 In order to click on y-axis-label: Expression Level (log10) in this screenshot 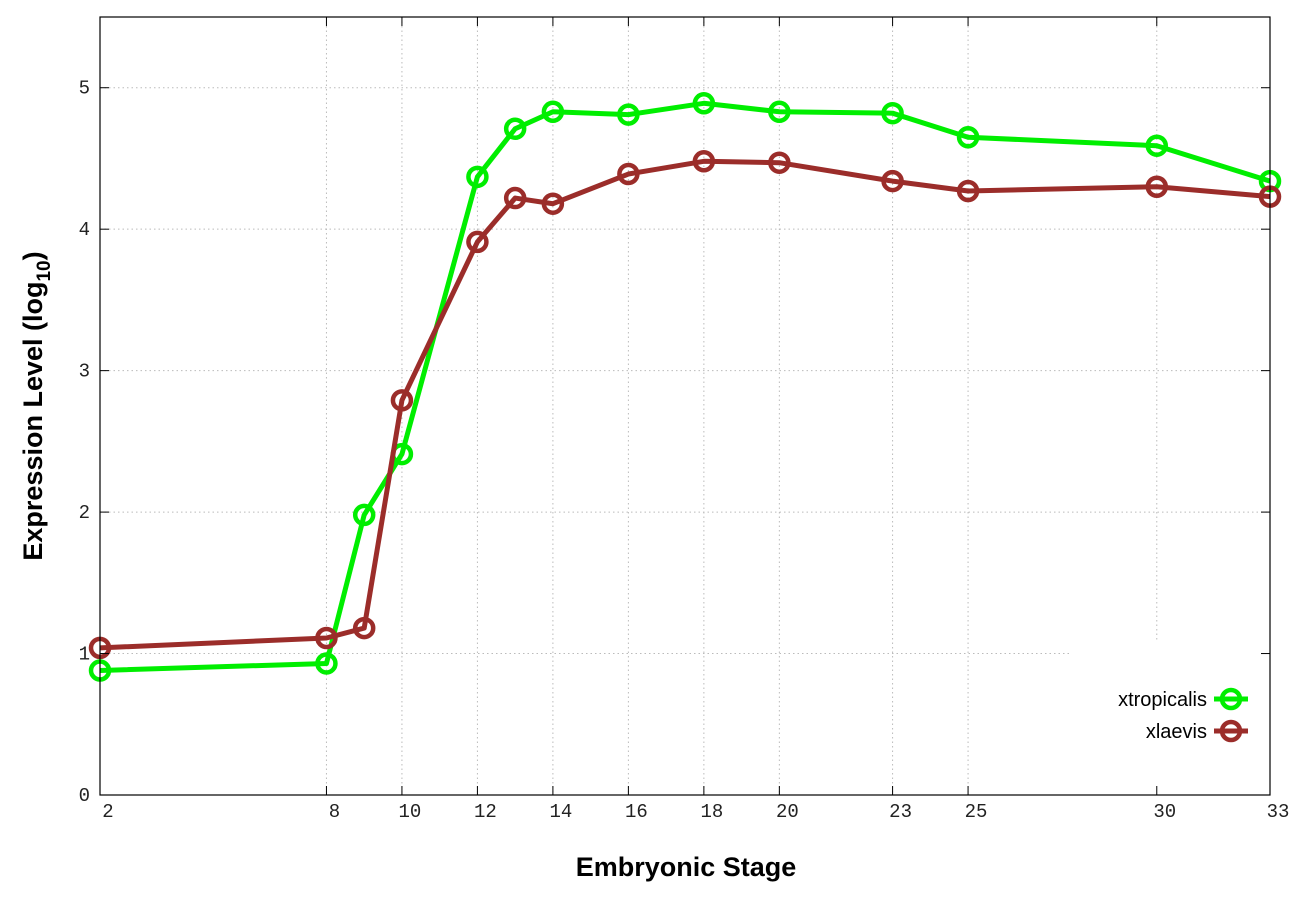, I will do `click(36, 405)`.